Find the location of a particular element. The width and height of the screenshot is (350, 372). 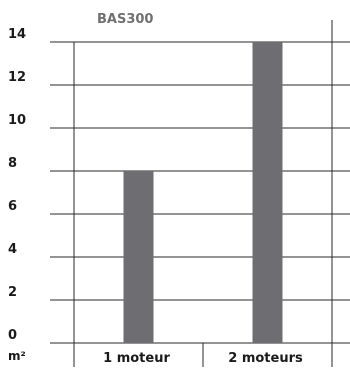

y-tick-label: 8 is located at coordinates (12, 163).